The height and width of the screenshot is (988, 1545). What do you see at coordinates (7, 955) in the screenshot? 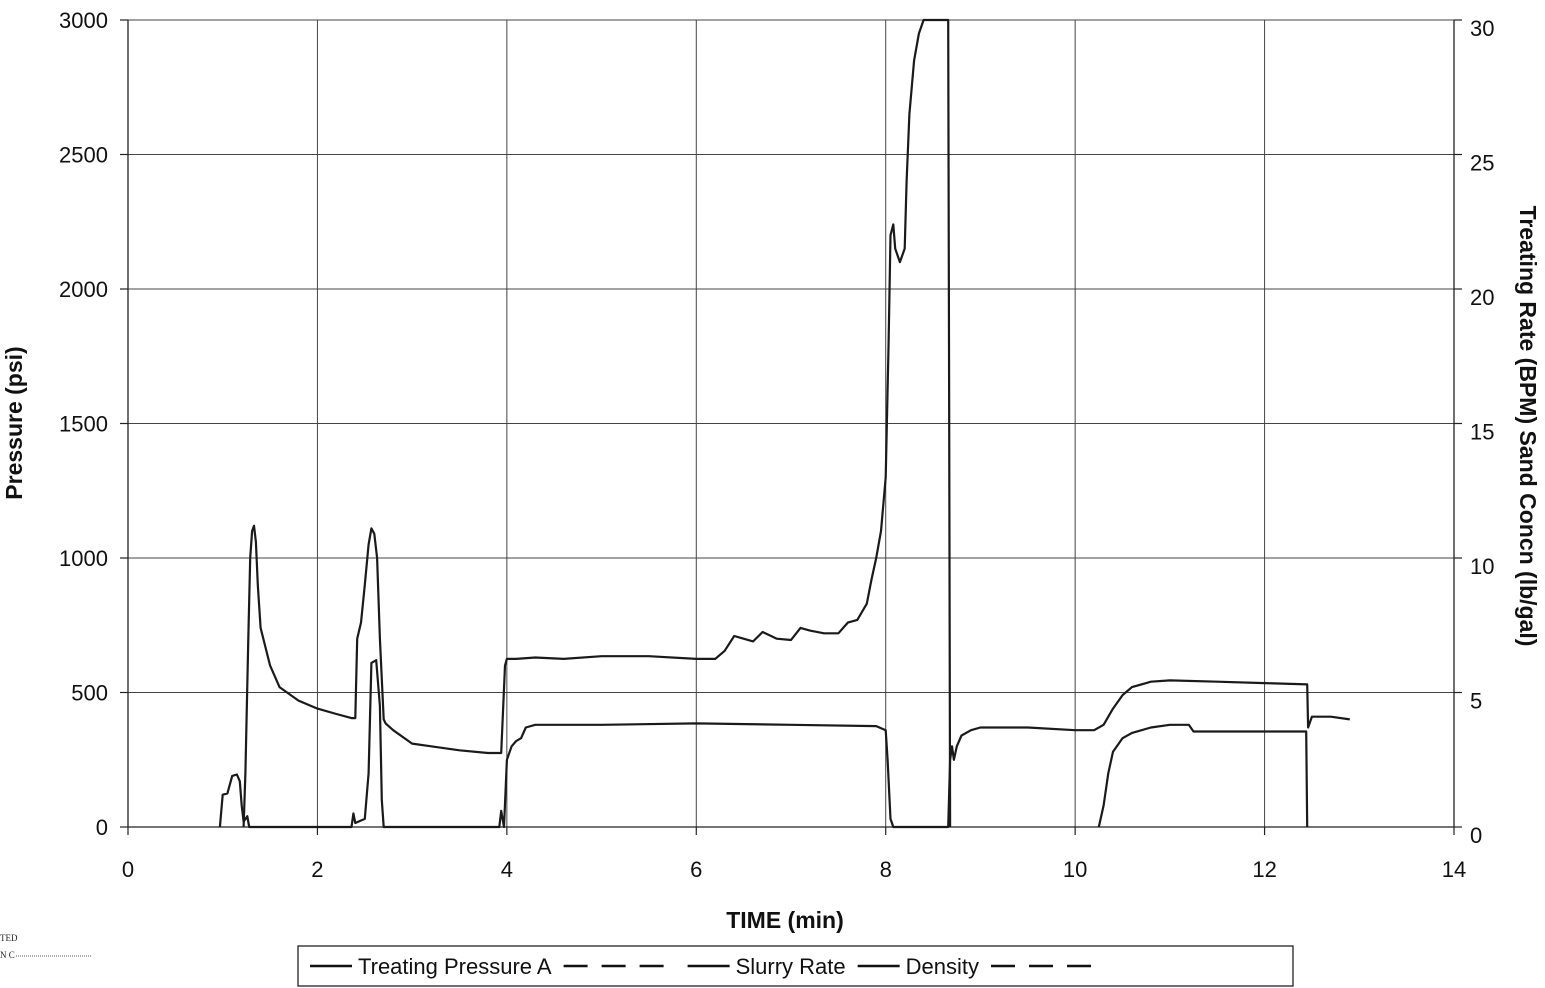
I see `stamp-line-2: N C` at bounding box center [7, 955].